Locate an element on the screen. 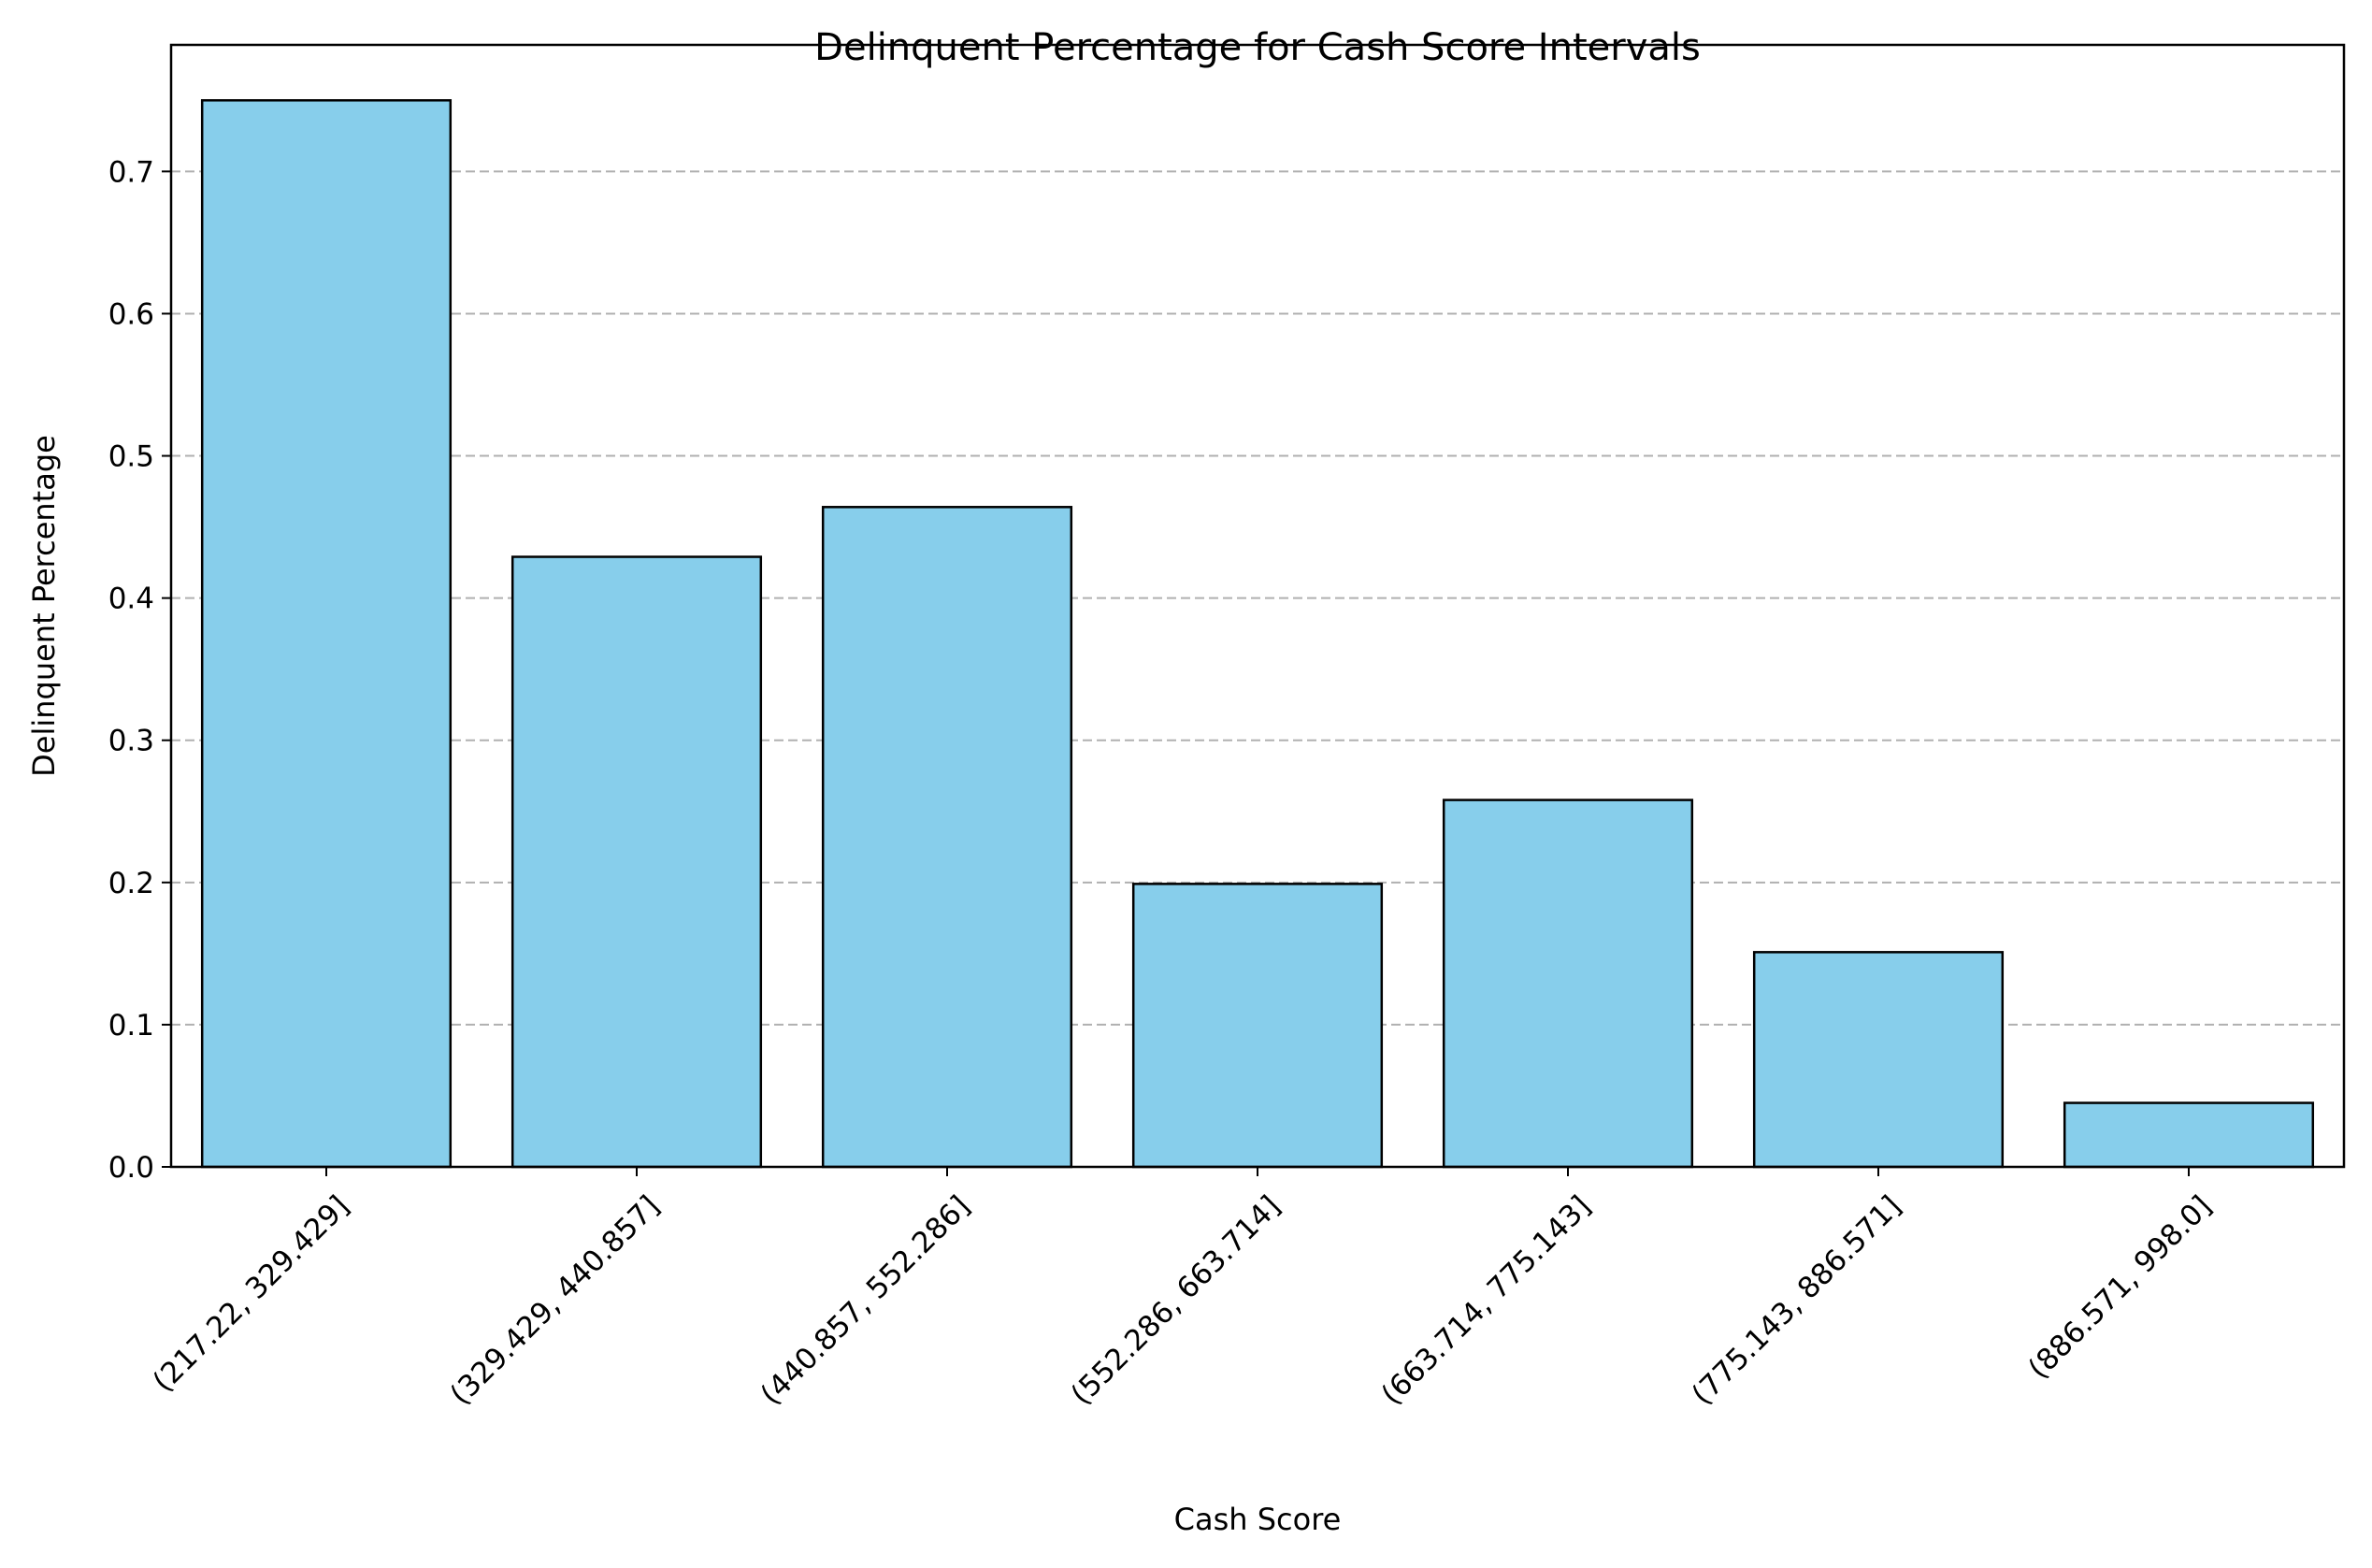  y-tick-label: 0.2 is located at coordinates (131, 883).